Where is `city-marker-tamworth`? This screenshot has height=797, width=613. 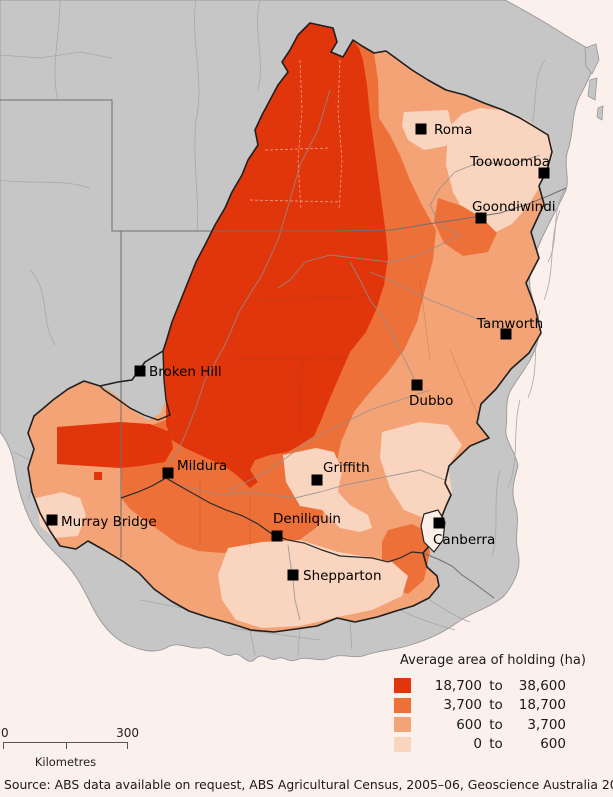
city-marker-tamworth is located at coordinates (506, 334).